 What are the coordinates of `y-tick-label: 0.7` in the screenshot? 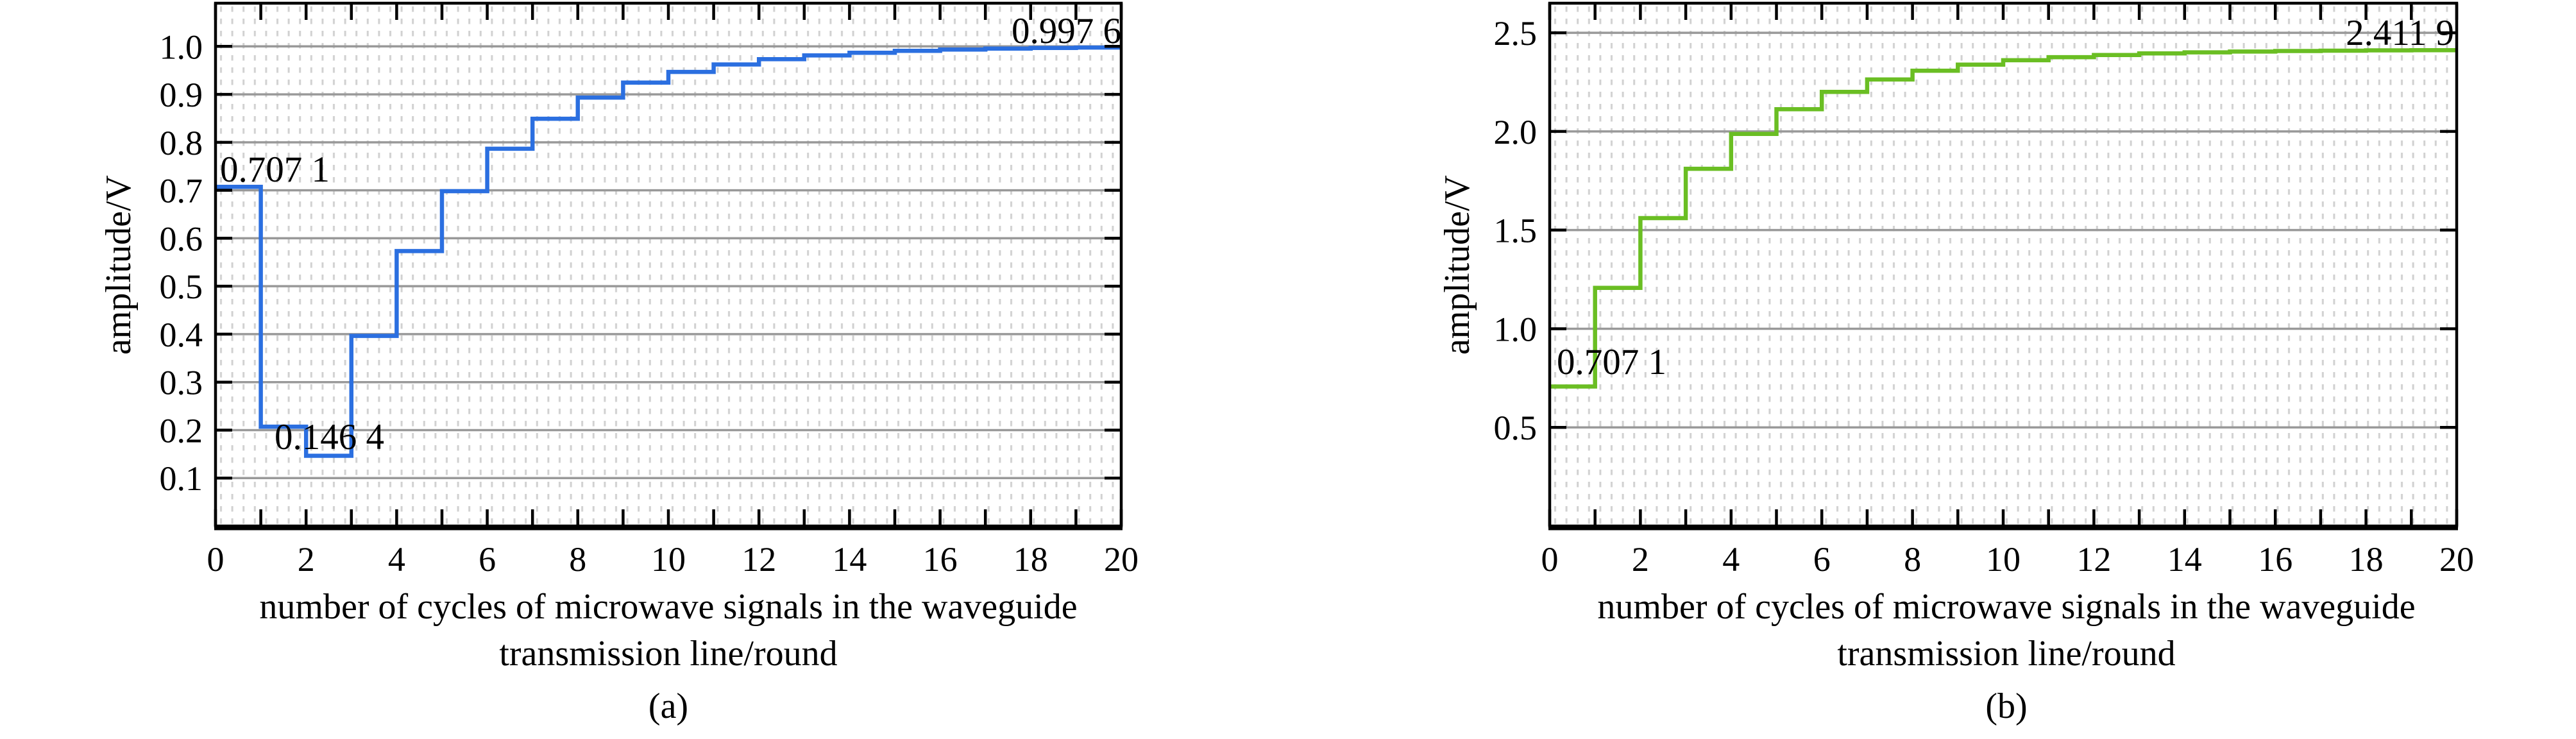 It's located at (181, 191).